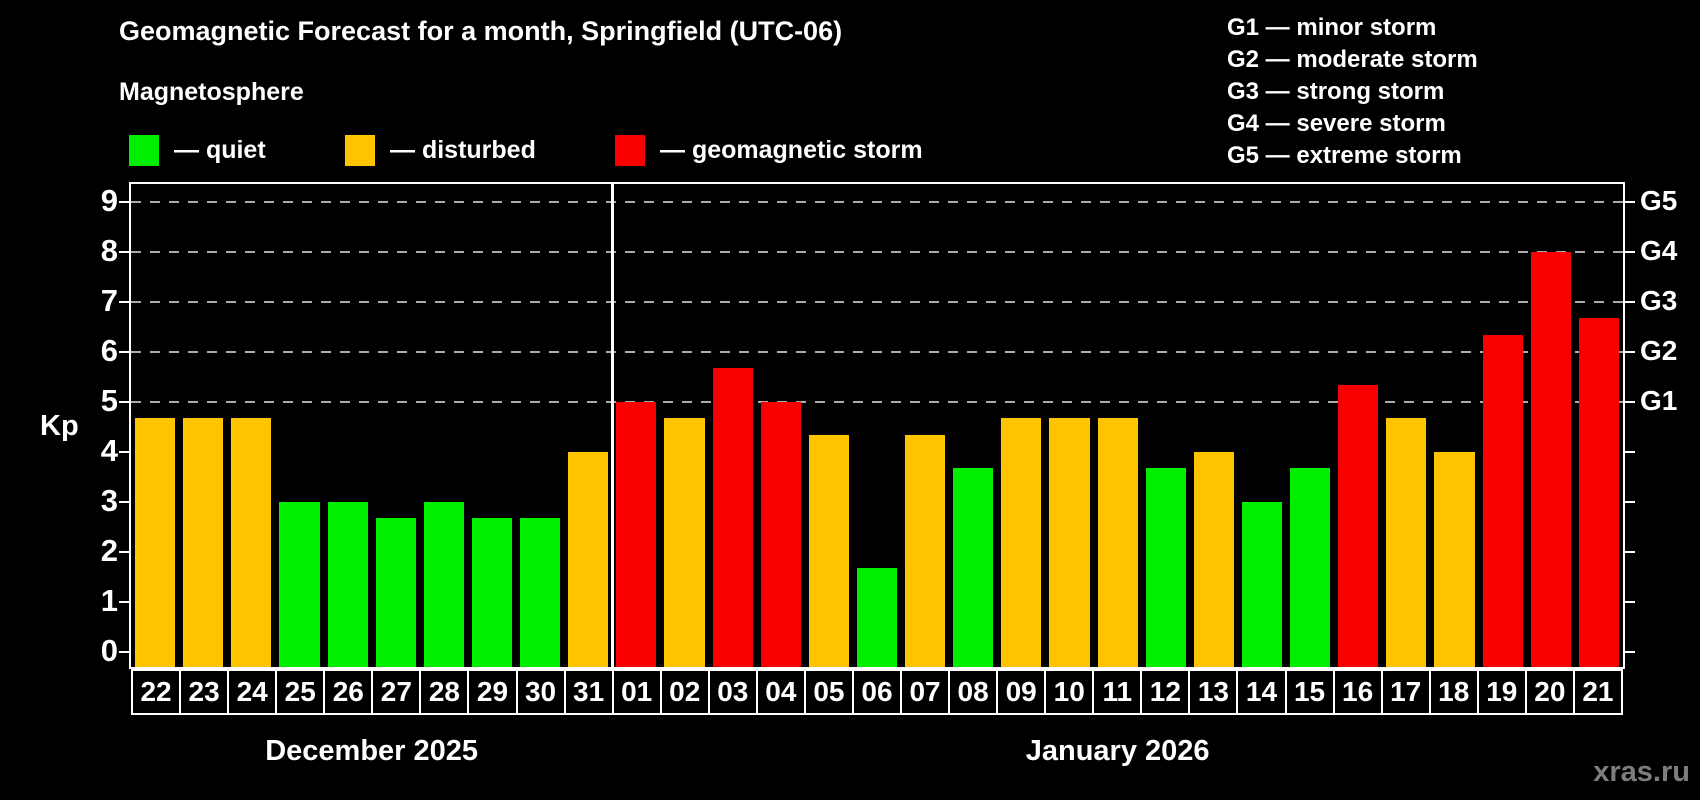  Describe the element at coordinates (1332, 27) in the screenshot. I see `storm-scale-line: G1 — minor storm` at that location.